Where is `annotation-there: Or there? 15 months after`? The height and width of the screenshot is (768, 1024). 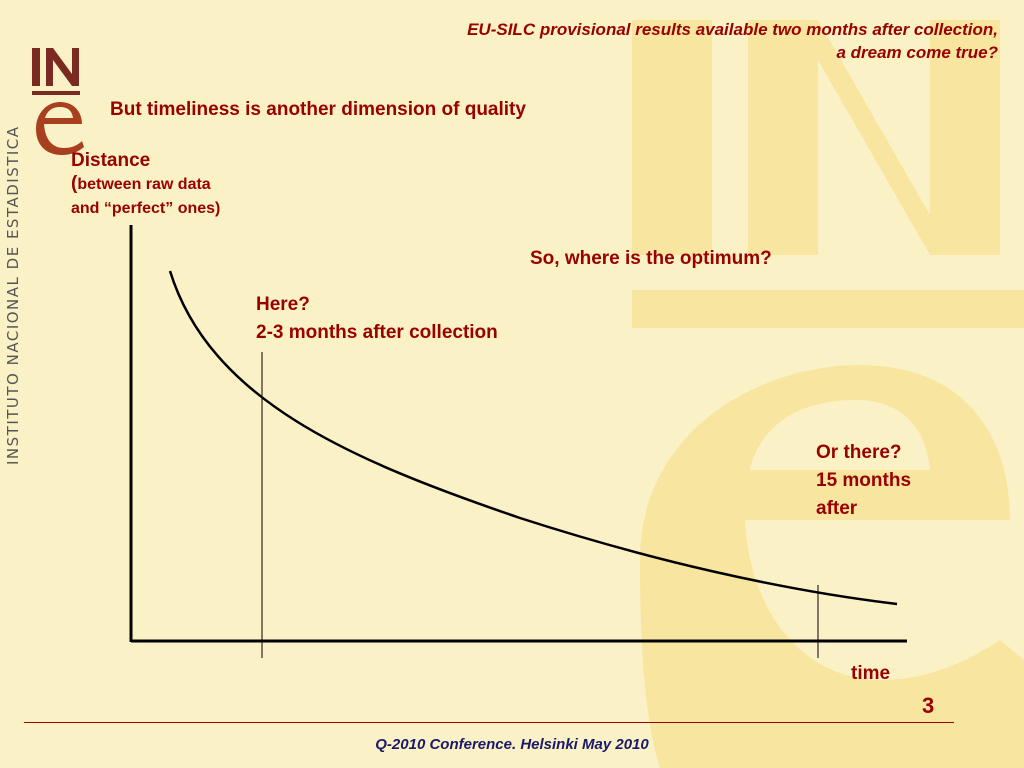
annotation-there: Or there? 15 months after is located at coordinates (863, 481).